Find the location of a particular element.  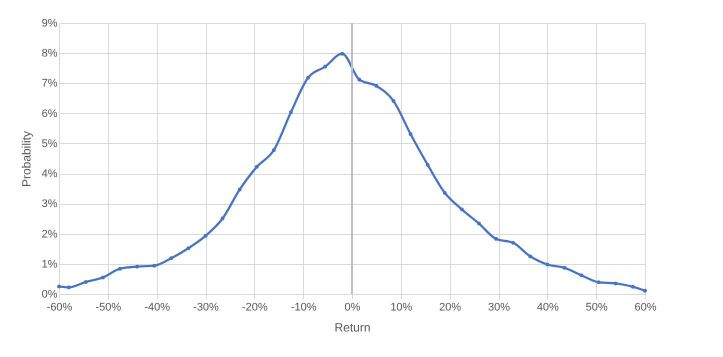

y-tick-label: 0% is located at coordinates (50, 294).